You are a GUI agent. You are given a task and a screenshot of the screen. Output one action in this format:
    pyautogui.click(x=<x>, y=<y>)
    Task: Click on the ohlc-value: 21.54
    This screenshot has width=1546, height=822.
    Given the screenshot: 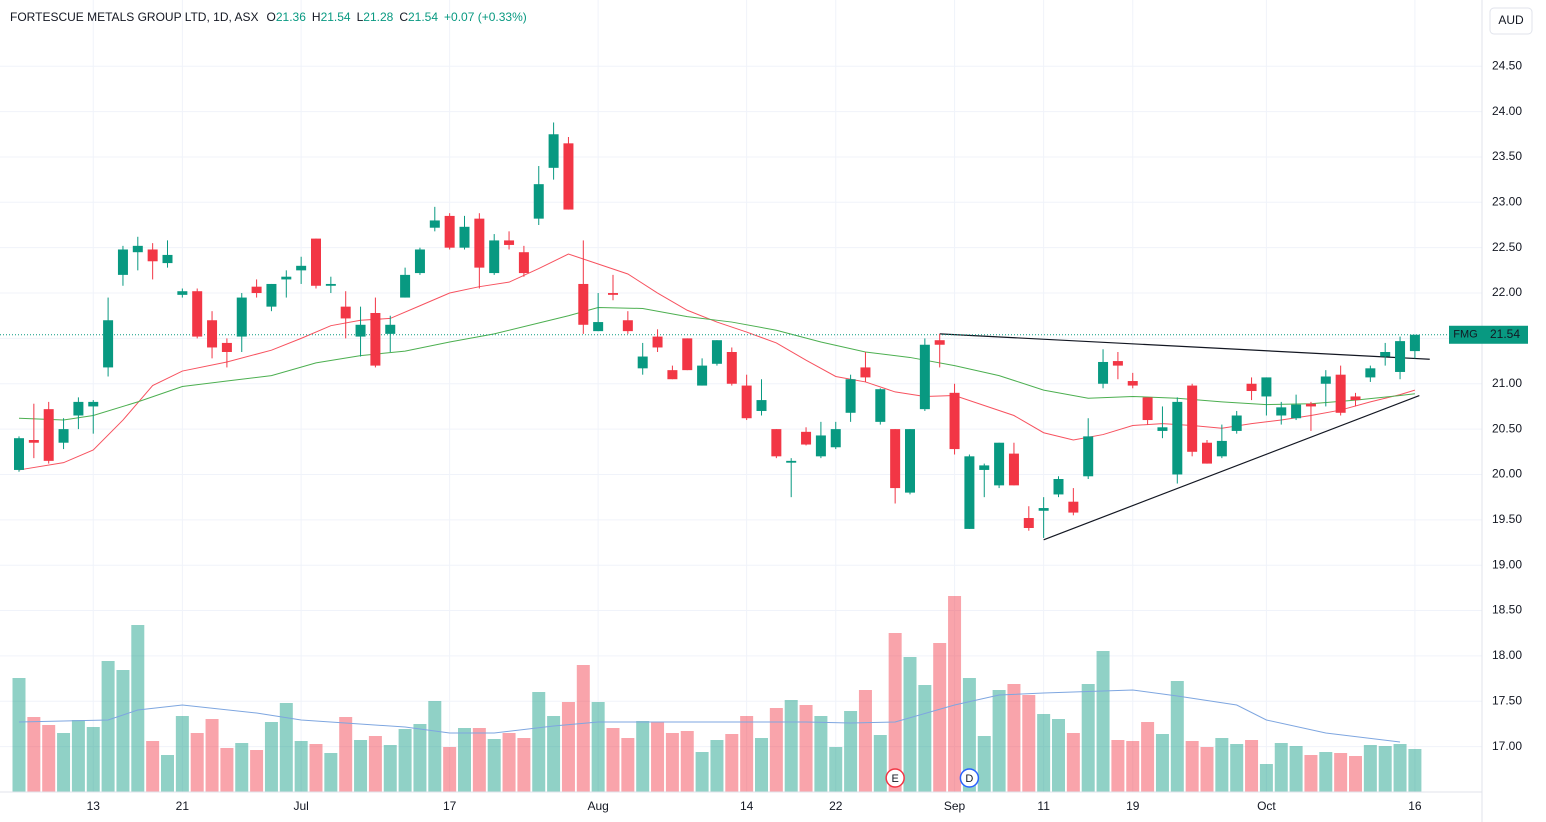 What is the action you would take?
    pyautogui.click(x=336, y=17)
    